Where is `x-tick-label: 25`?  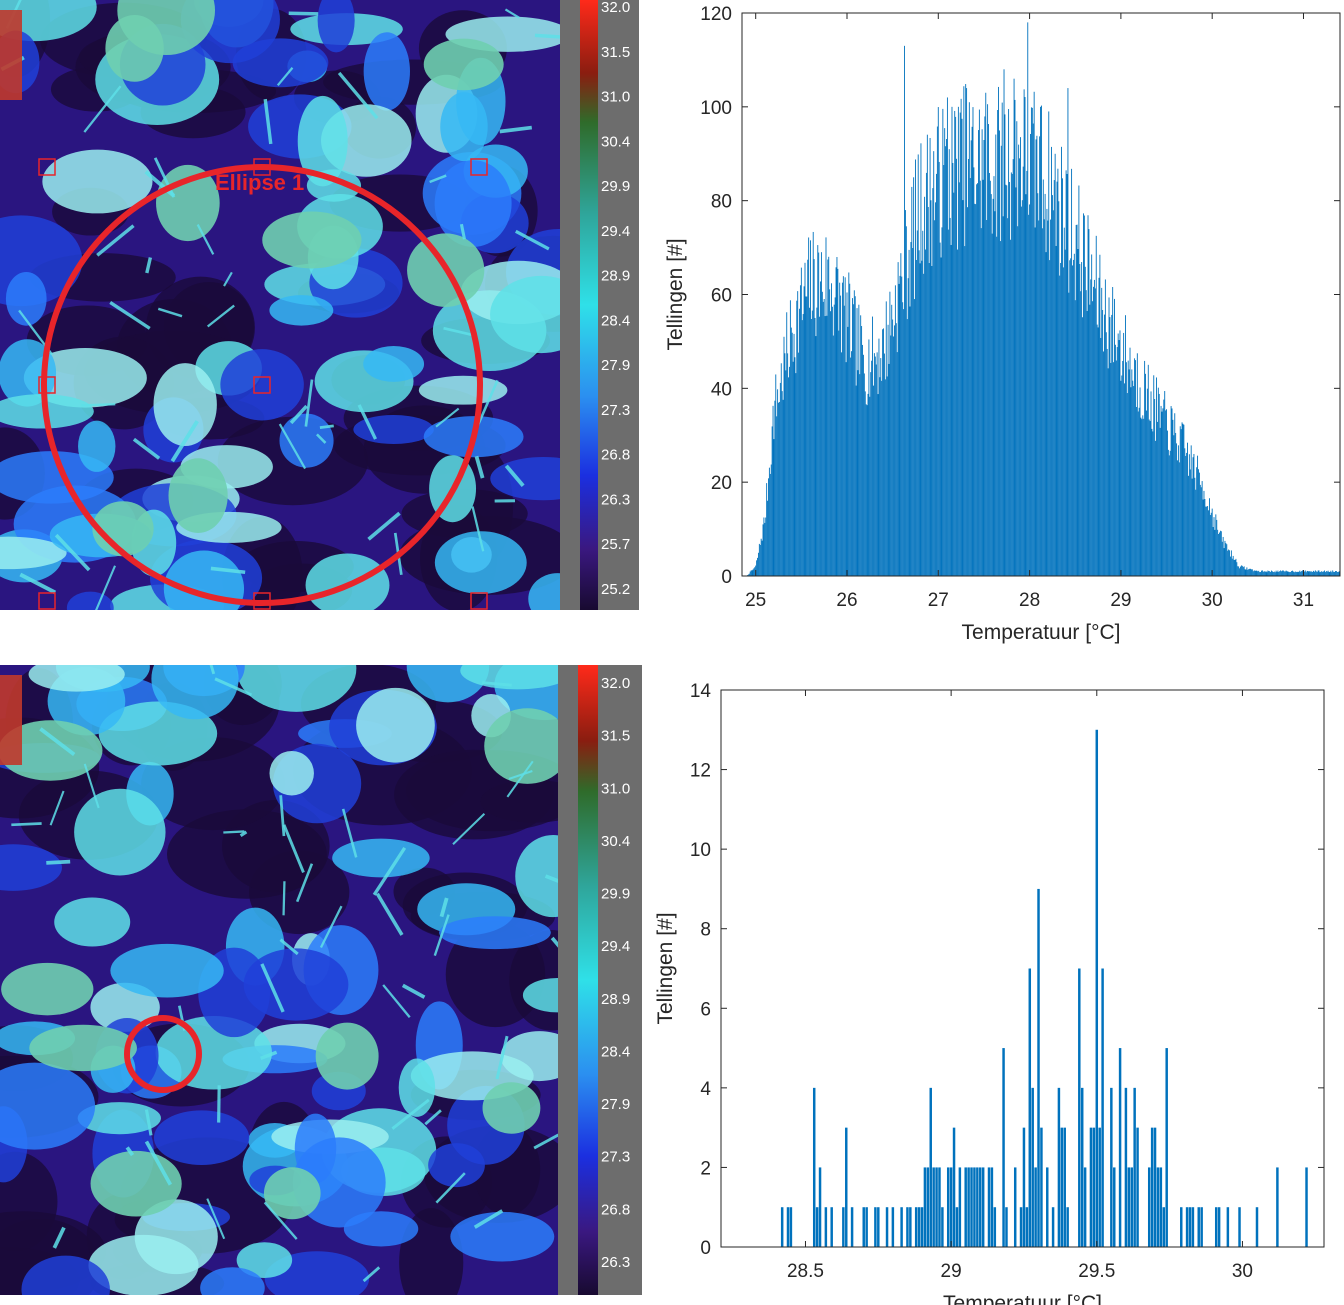
x-tick-label: 25 is located at coordinates (755, 600).